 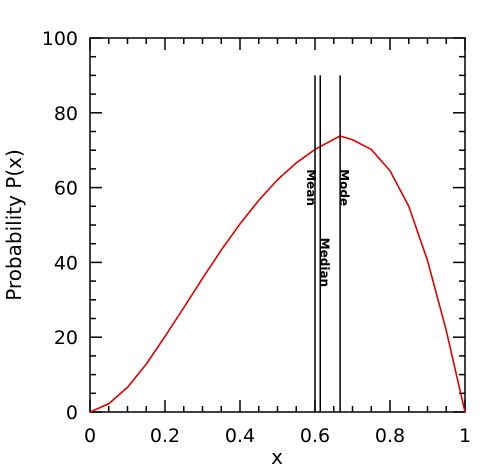 What do you see at coordinates (14, 225) in the screenshot?
I see `y-axis-title: Probability P(x)` at bounding box center [14, 225].